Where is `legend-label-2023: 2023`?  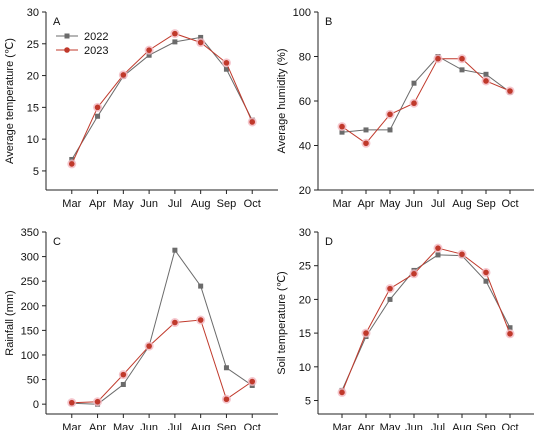
legend-label-2023: 2023 is located at coordinates (96, 51).